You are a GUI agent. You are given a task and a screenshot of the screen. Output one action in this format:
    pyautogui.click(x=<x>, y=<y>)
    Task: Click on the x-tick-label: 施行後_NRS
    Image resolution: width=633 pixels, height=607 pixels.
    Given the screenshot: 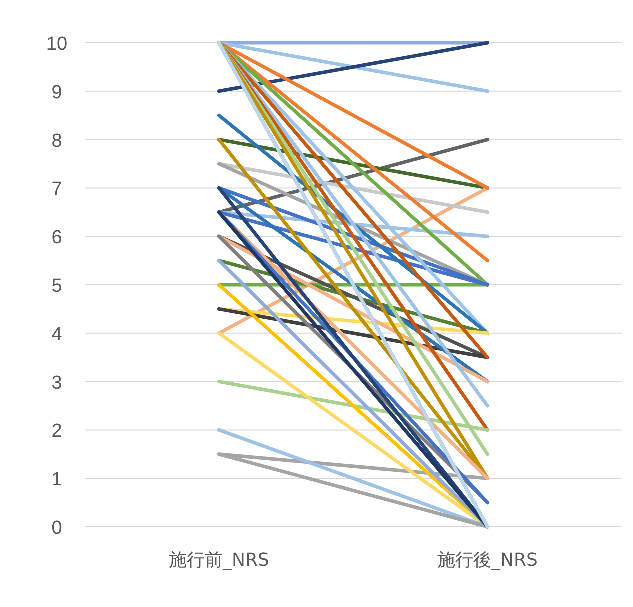 What is the action you would take?
    pyautogui.click(x=488, y=560)
    